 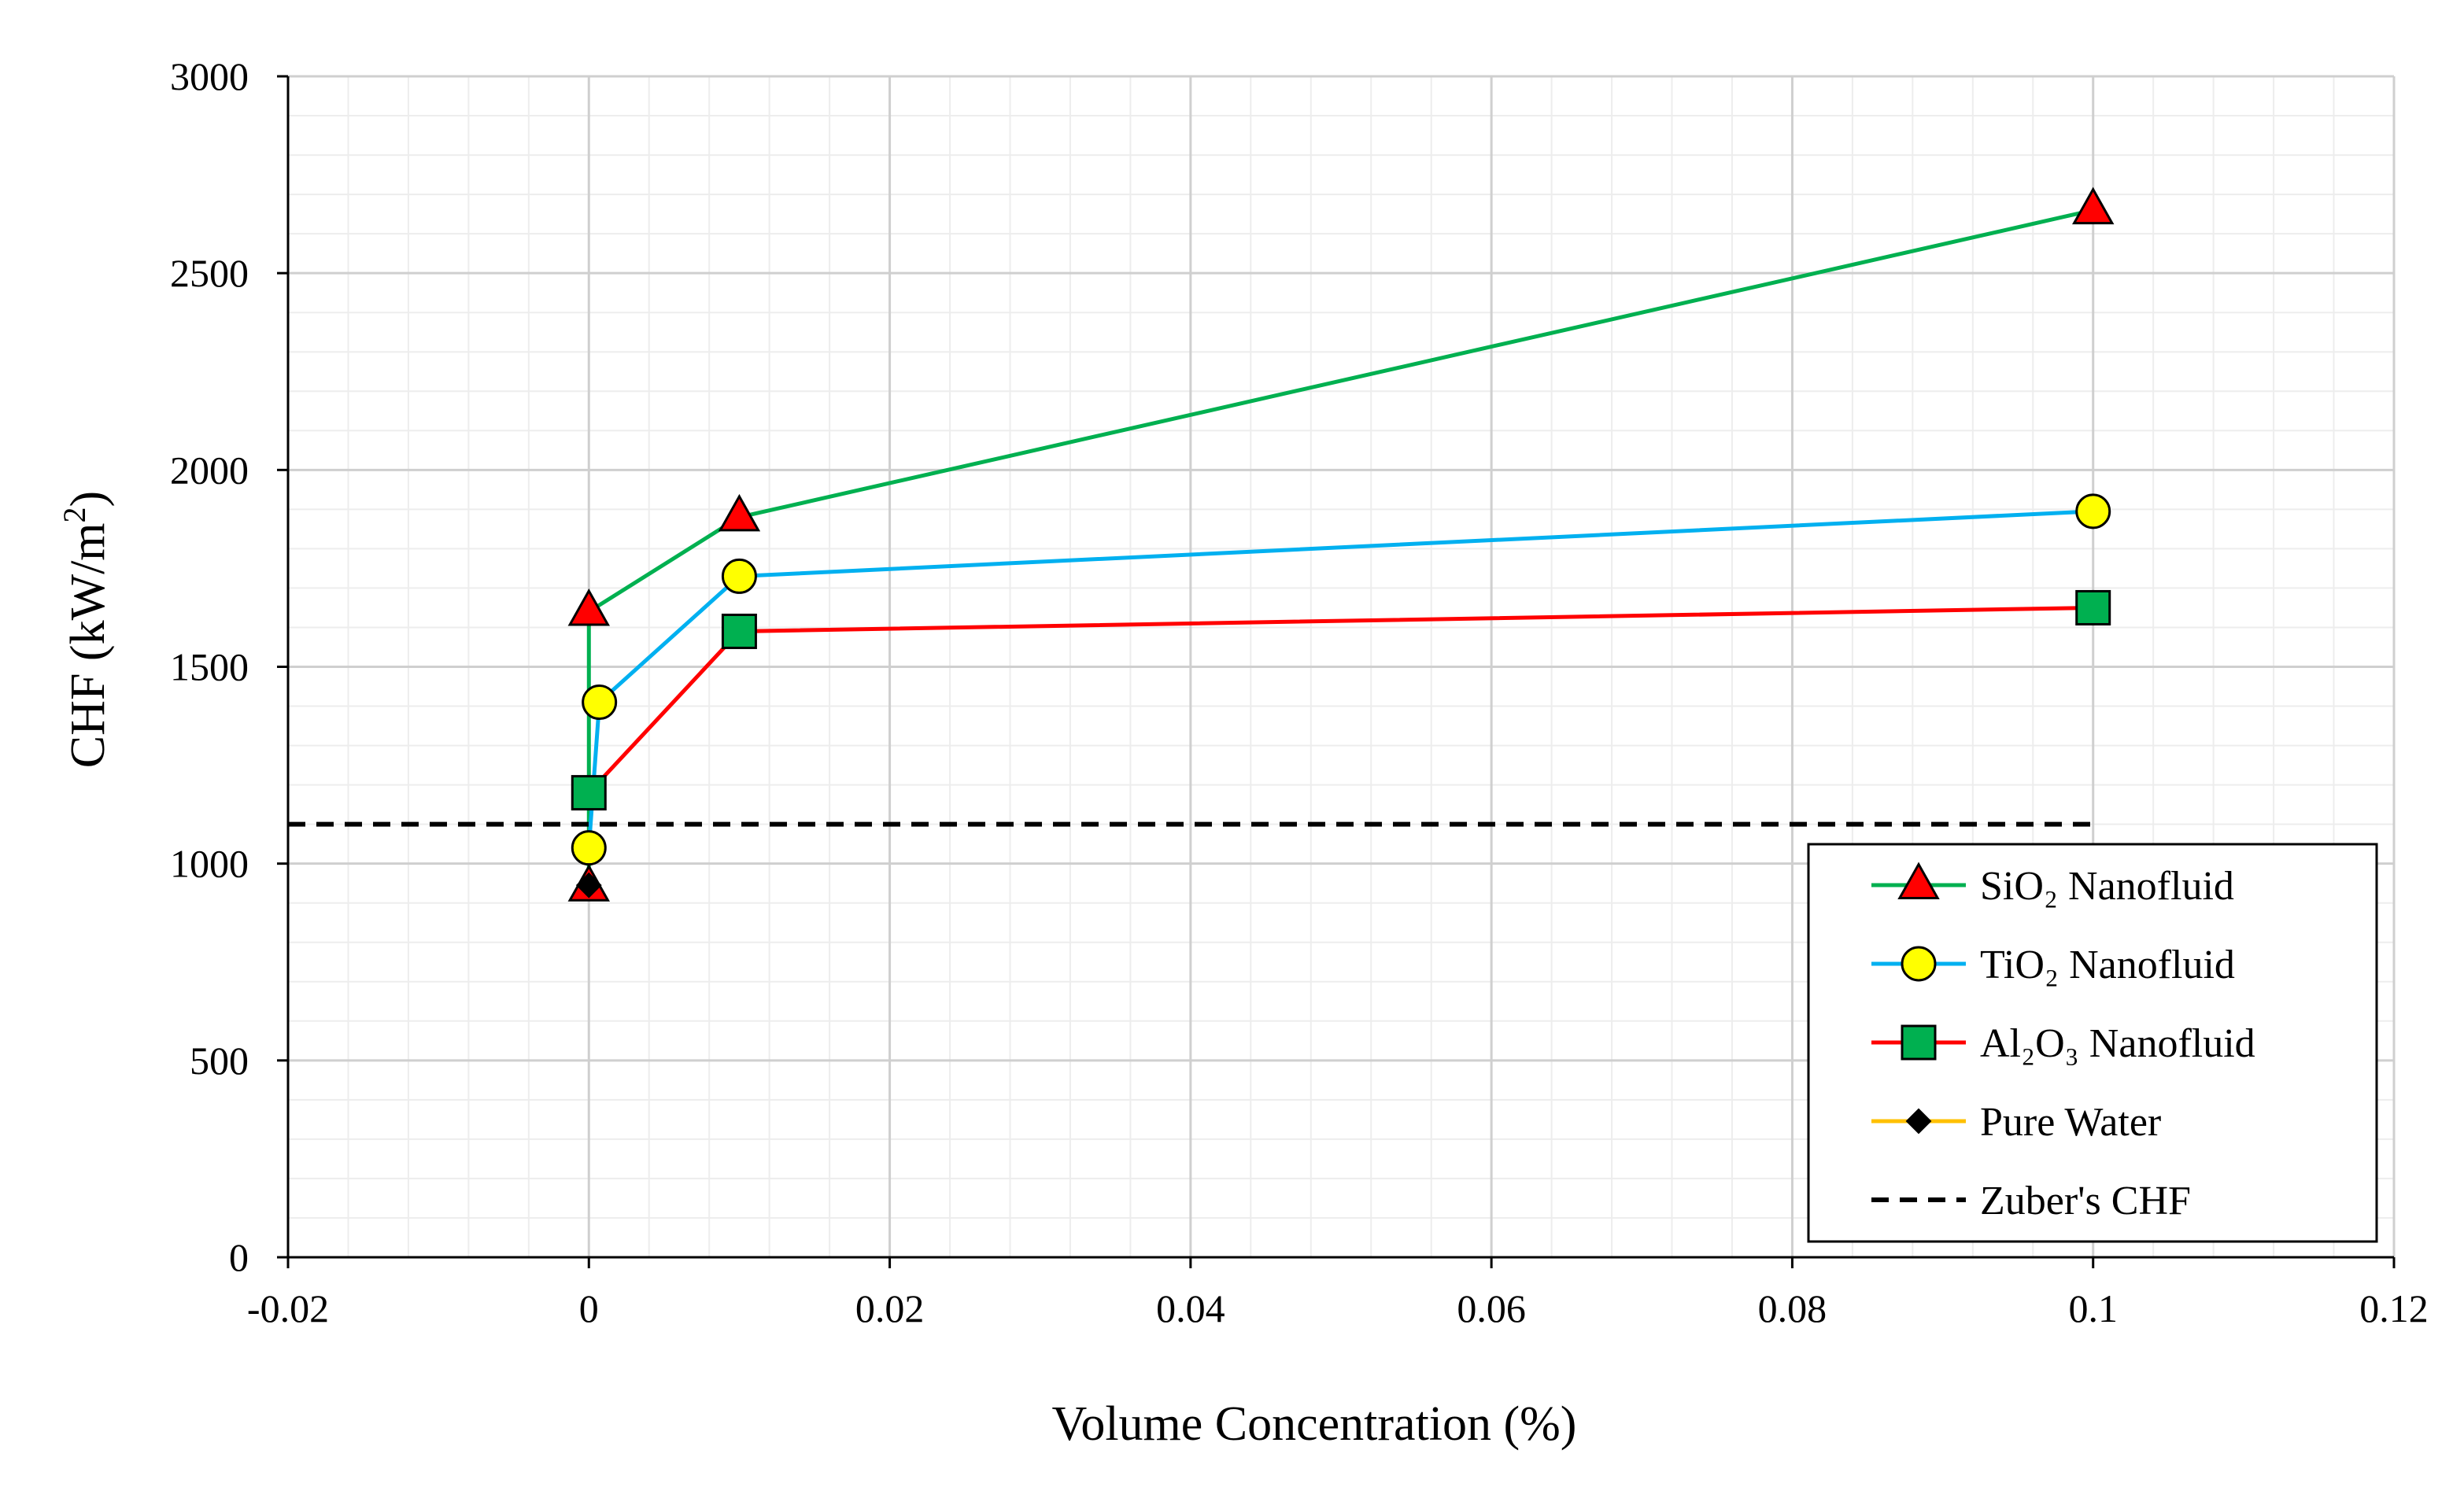 I want to click on x-tick-label: 0.06, so click(x=1491, y=1308).